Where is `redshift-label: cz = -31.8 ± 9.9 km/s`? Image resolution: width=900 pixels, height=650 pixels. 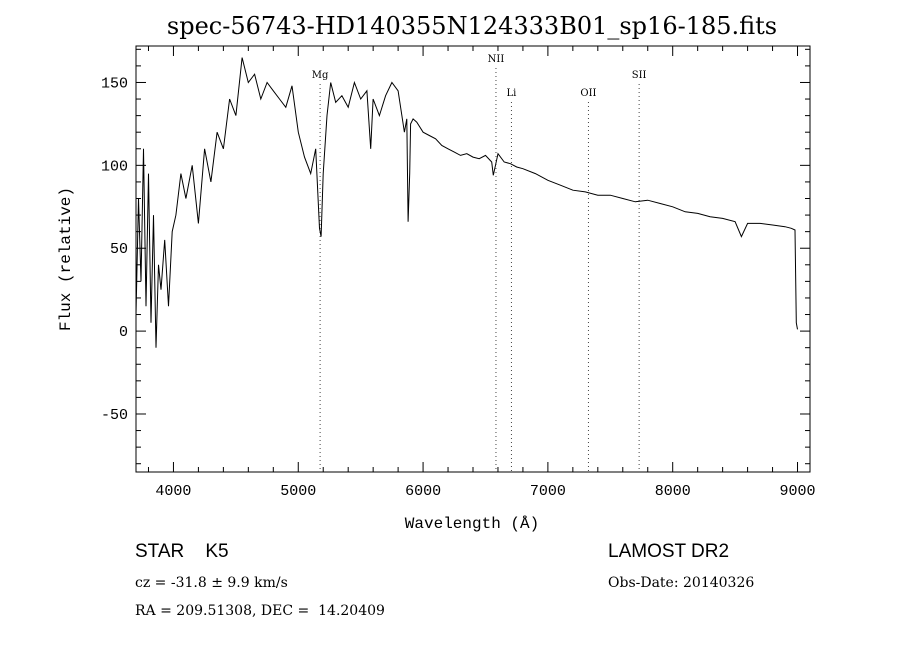
redshift-label: cz = -31.8 ± 9.9 km/s is located at coordinates (211, 583).